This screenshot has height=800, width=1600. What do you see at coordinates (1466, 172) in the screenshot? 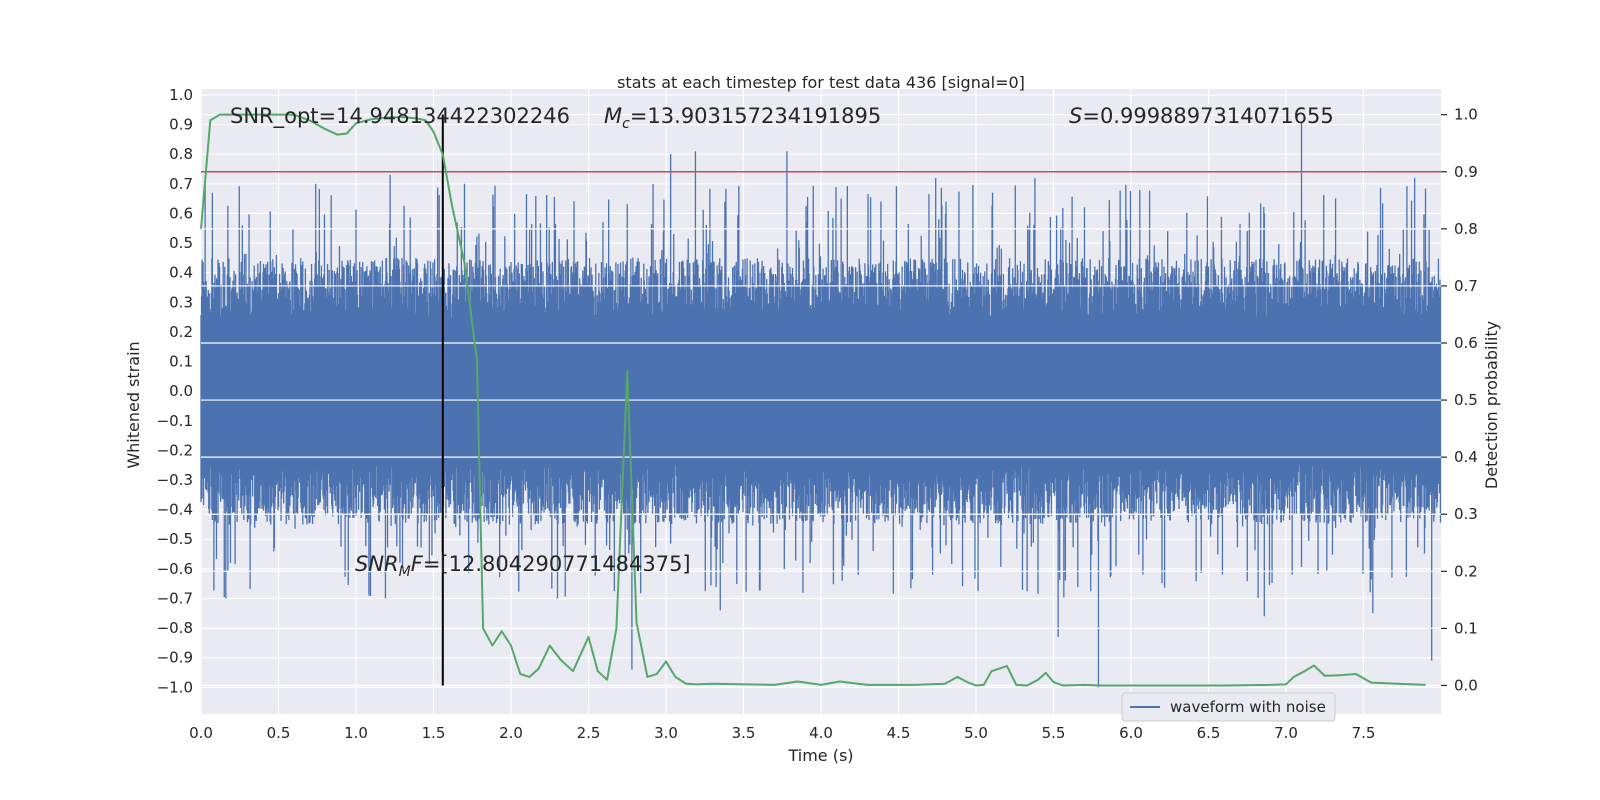
I see `y-right-tick-label: 0.9` at bounding box center [1466, 172].